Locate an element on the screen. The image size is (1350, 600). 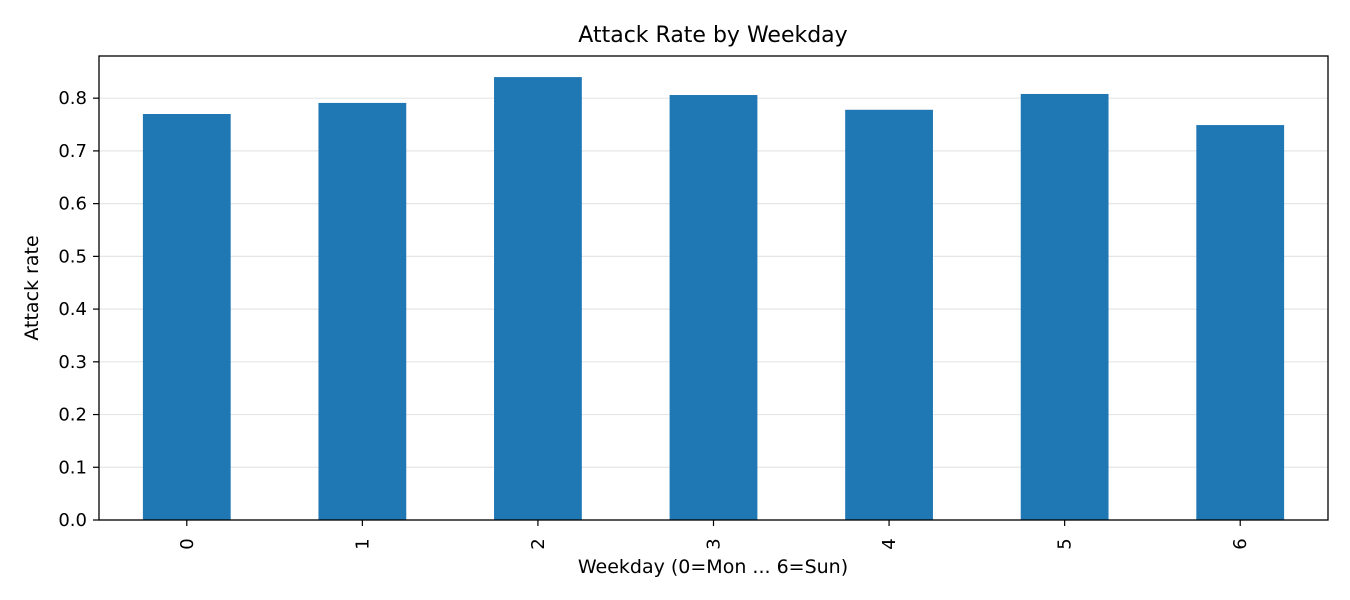
chart-title: Attack Rate by Weekday is located at coordinates (712, 35).